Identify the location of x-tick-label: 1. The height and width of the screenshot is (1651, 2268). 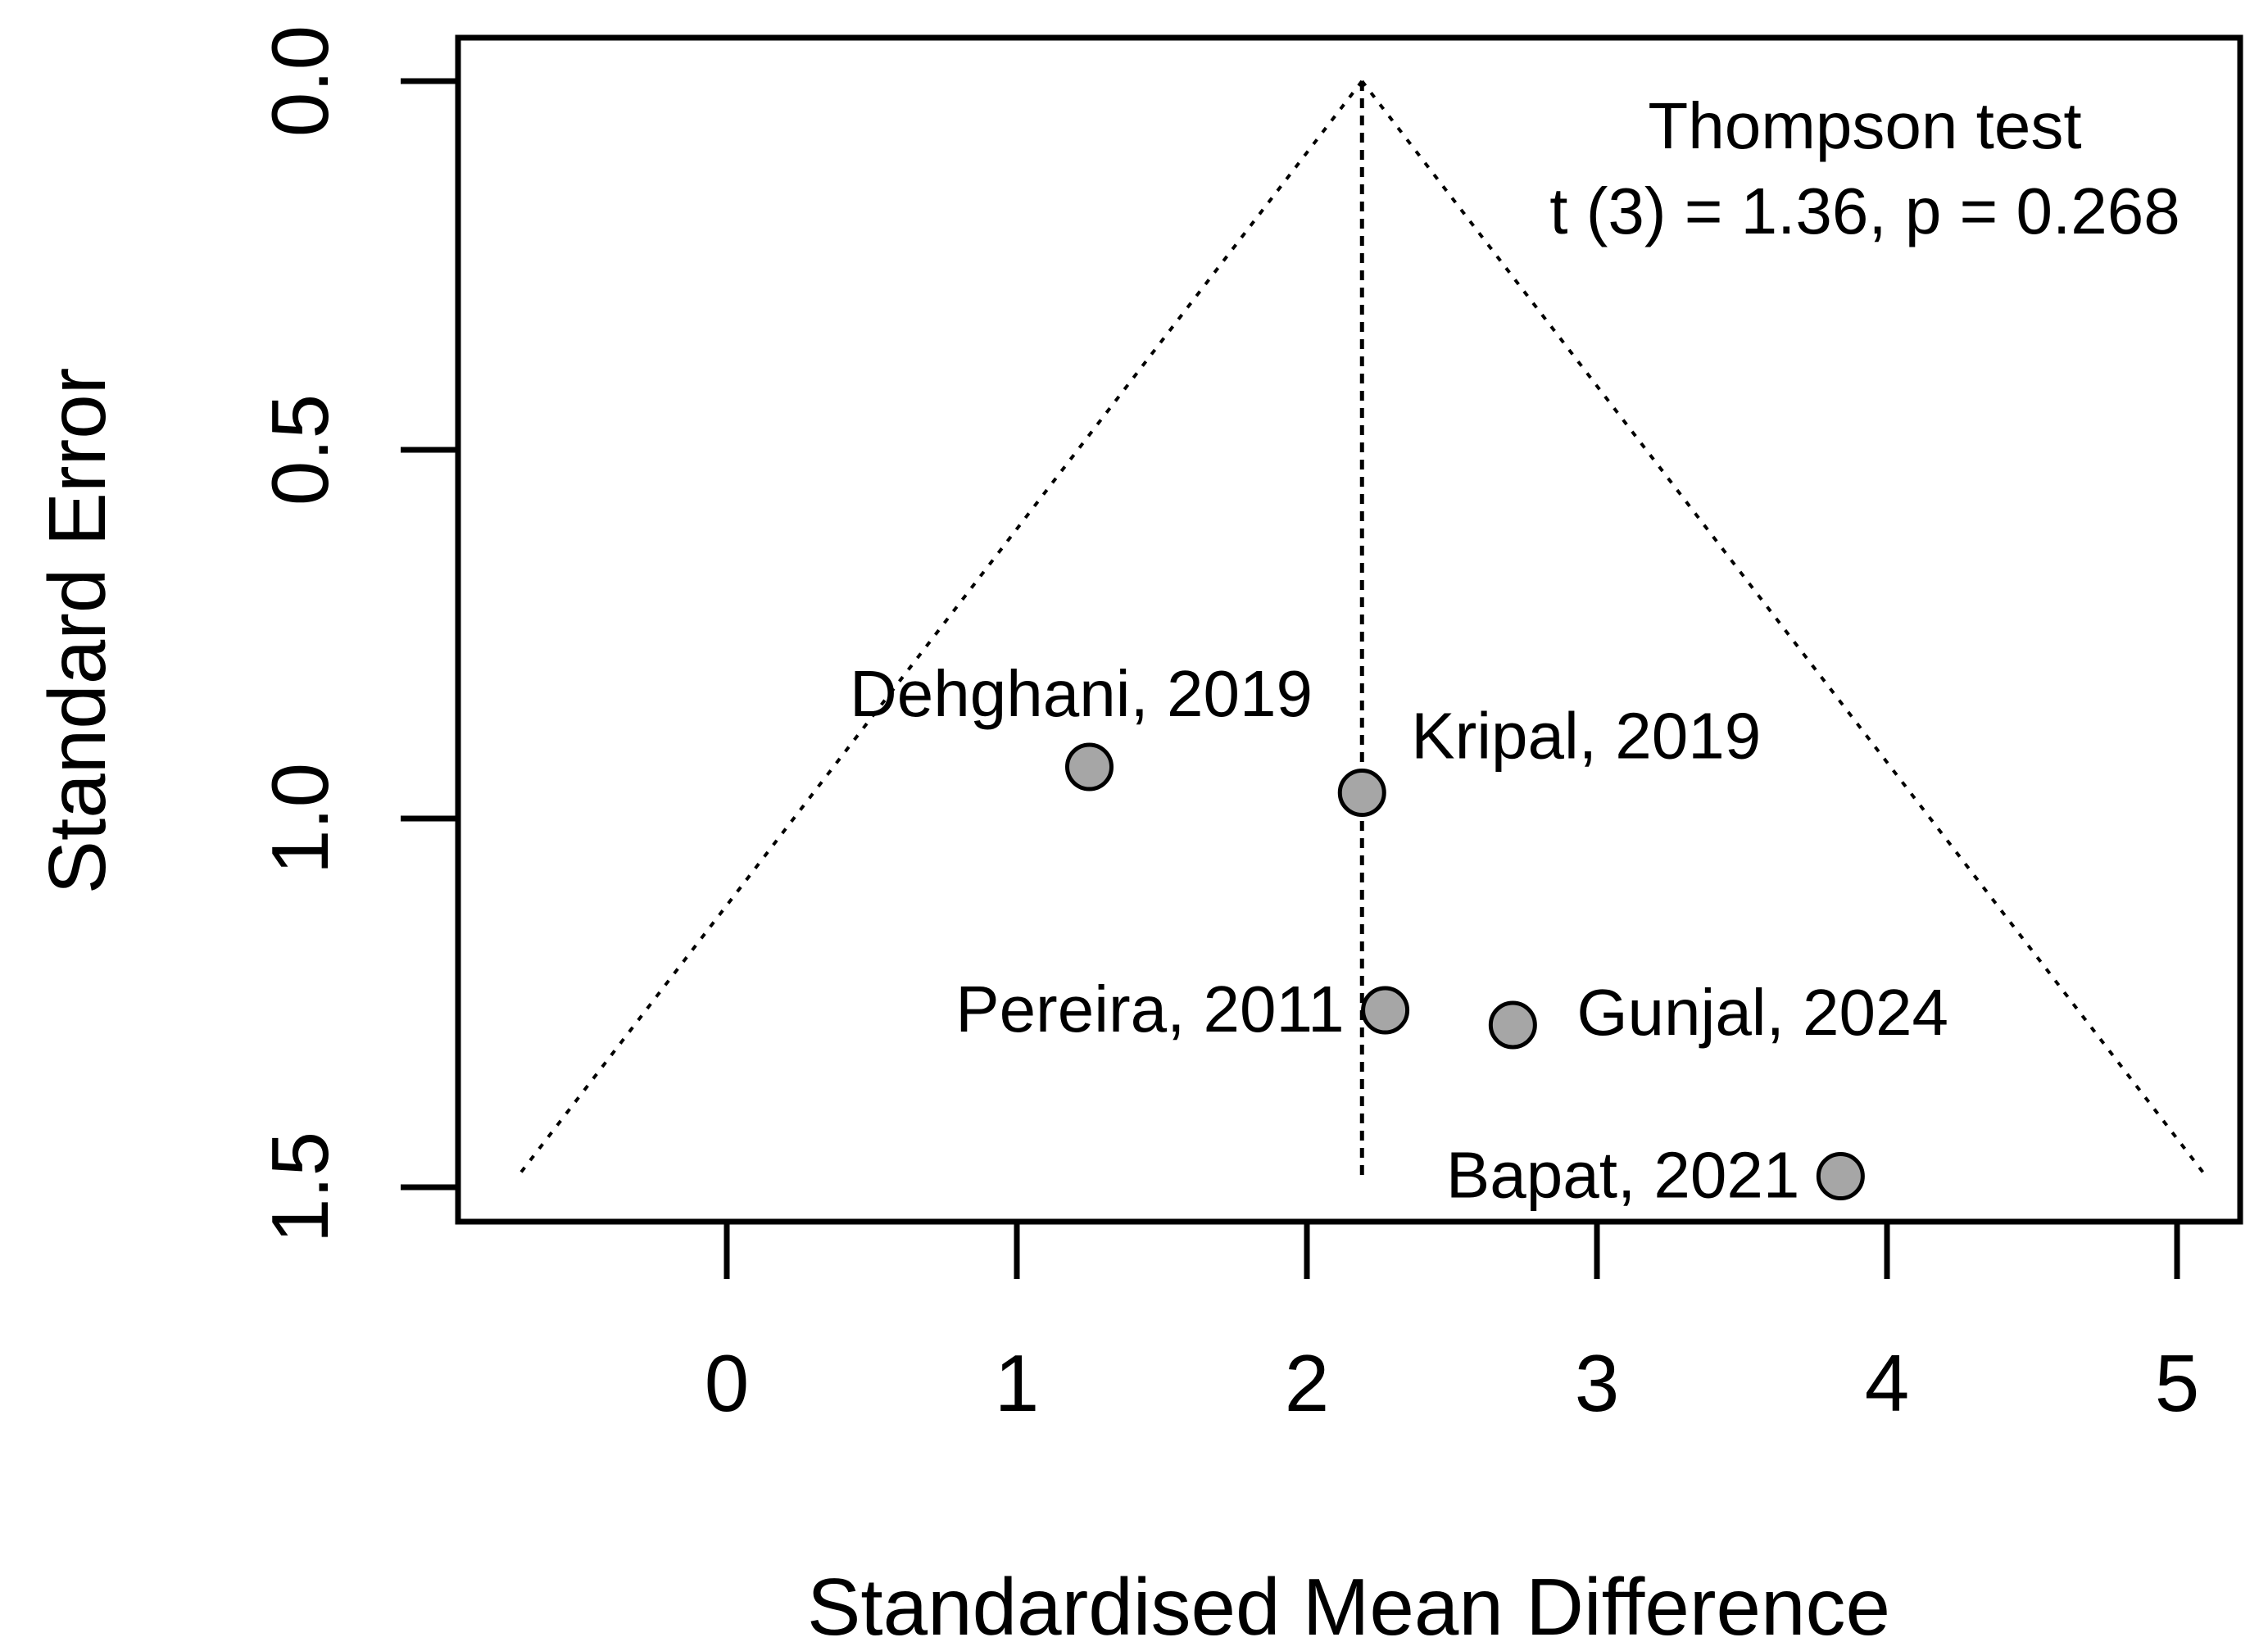
(1017, 1383).